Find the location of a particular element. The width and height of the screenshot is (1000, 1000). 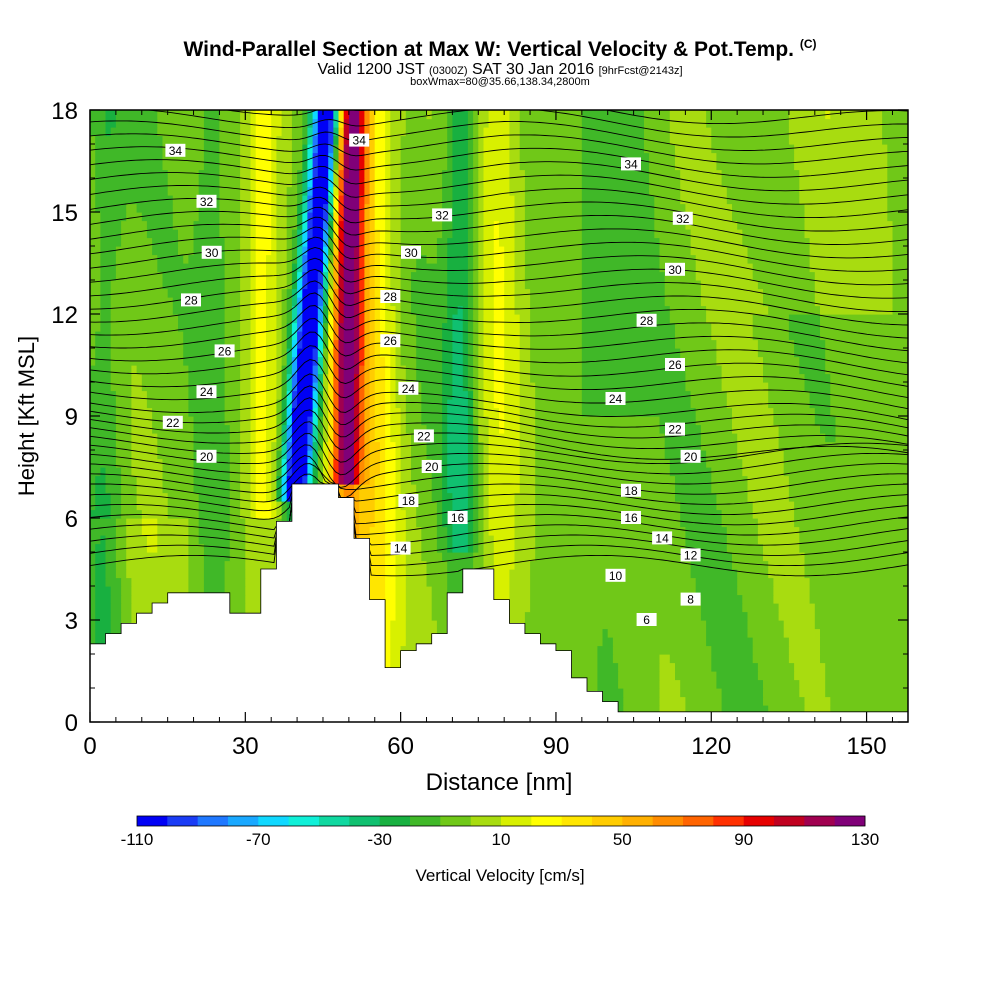

contour-label: 32 is located at coordinates (207, 202).